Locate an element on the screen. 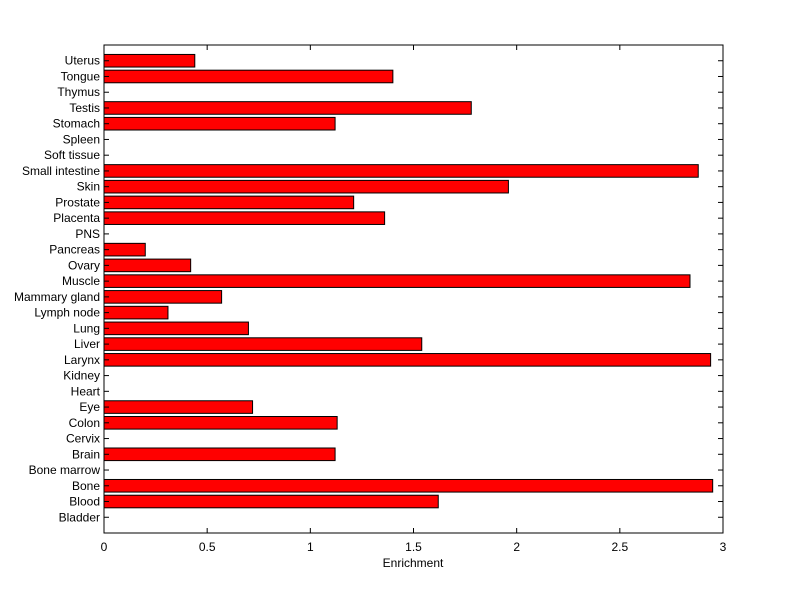 The height and width of the screenshot is (599, 800). y-tick-label-skin: Skin is located at coordinates (88, 187).